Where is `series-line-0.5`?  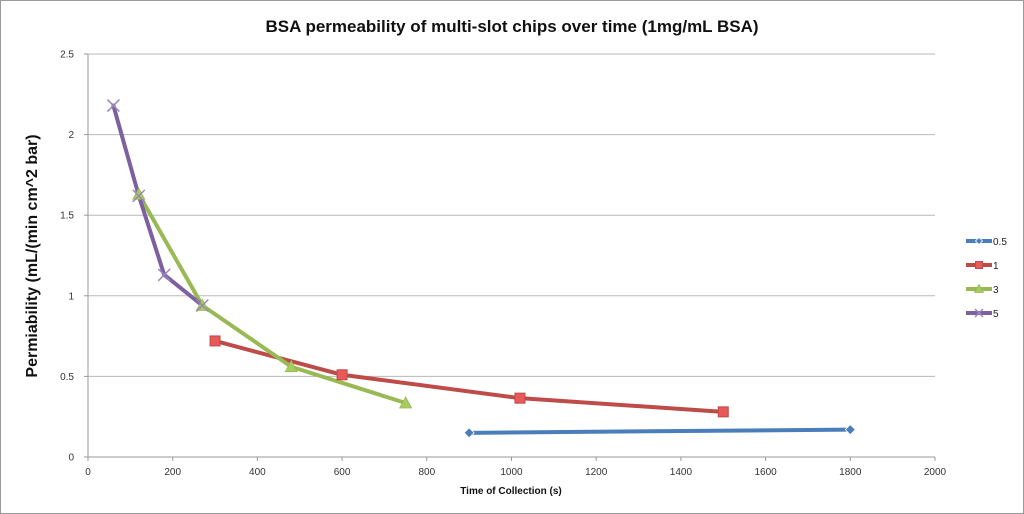
series-line-0.5 is located at coordinates (660, 431).